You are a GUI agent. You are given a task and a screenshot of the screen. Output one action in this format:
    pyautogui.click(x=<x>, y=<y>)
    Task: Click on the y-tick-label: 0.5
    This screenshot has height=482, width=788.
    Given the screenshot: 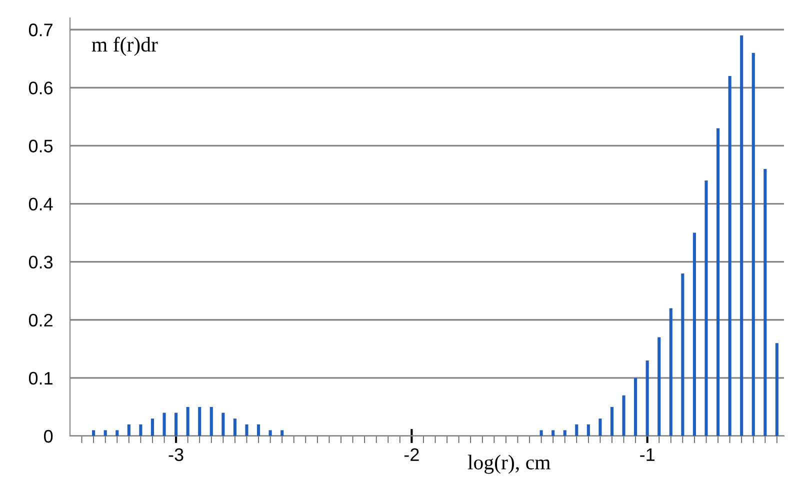 What is the action you would take?
    pyautogui.click(x=40, y=146)
    